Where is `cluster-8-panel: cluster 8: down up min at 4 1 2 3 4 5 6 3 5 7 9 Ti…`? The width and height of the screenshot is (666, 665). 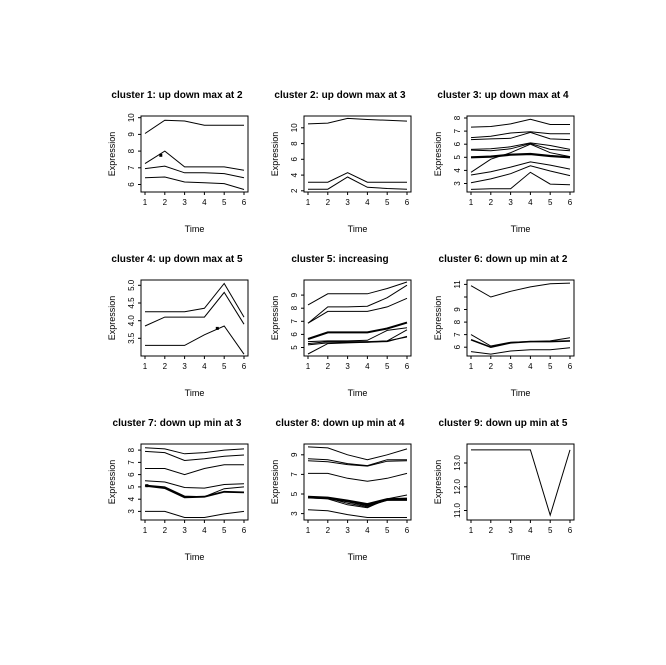
cluster-8-panel: cluster 8: down up min at 4 1 2 3 4 5 6 3 5 7 9 Ti… is located at coordinates (340, 490).